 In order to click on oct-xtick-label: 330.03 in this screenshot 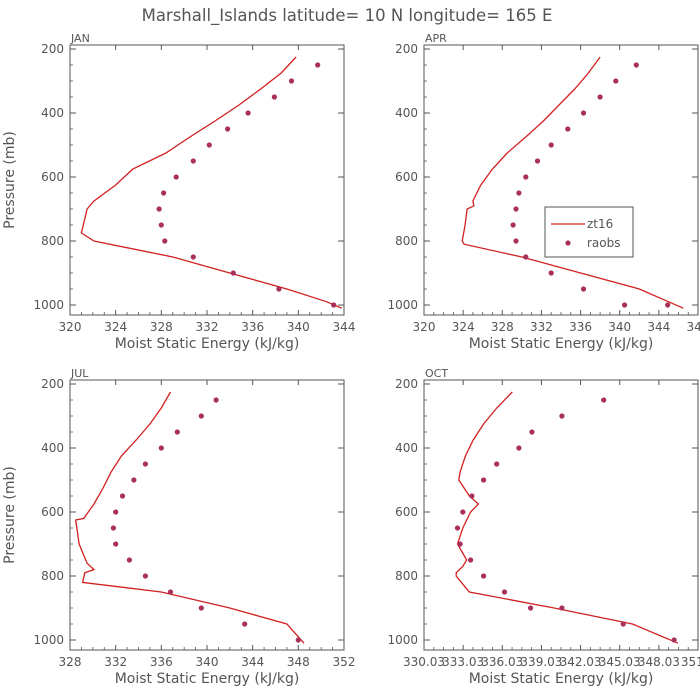, I will do `click(424, 662)`.